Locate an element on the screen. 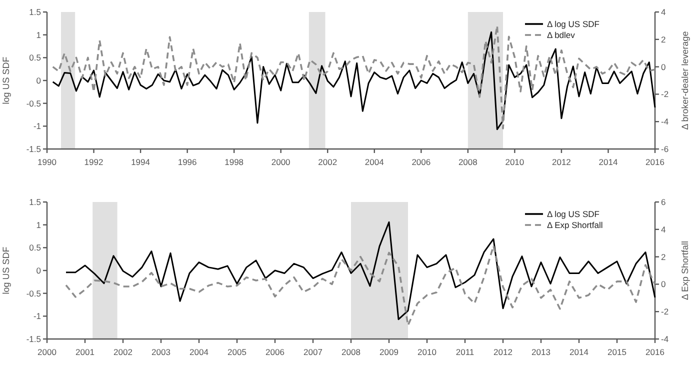 The height and width of the screenshot is (367, 696). x-tick-label: 1990 is located at coordinates (47, 162).